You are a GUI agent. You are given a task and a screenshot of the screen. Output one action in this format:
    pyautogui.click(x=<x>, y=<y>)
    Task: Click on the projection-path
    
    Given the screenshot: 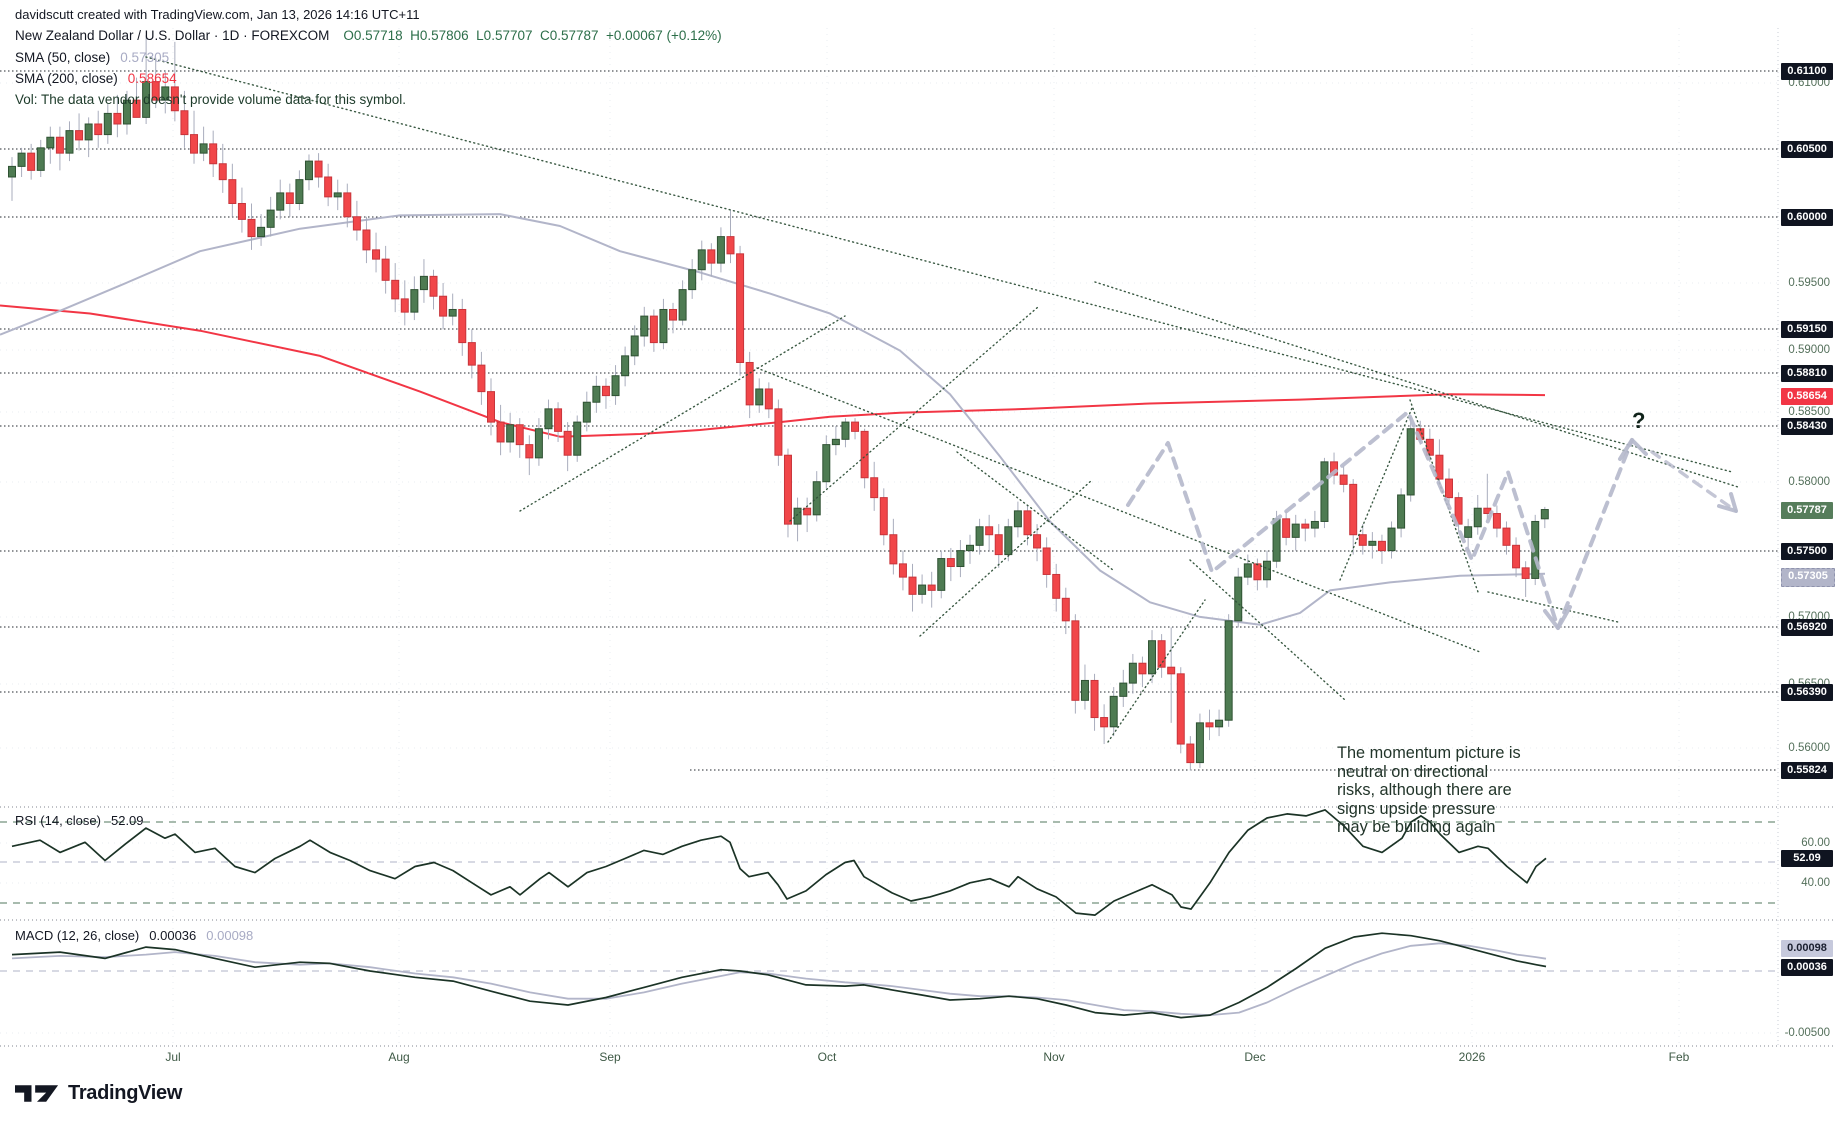 What is the action you would take?
    pyautogui.click(x=1380, y=520)
    